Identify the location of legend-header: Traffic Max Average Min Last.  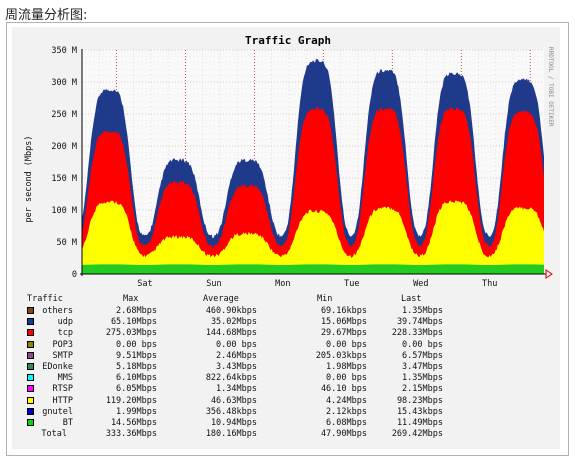
(242, 299).